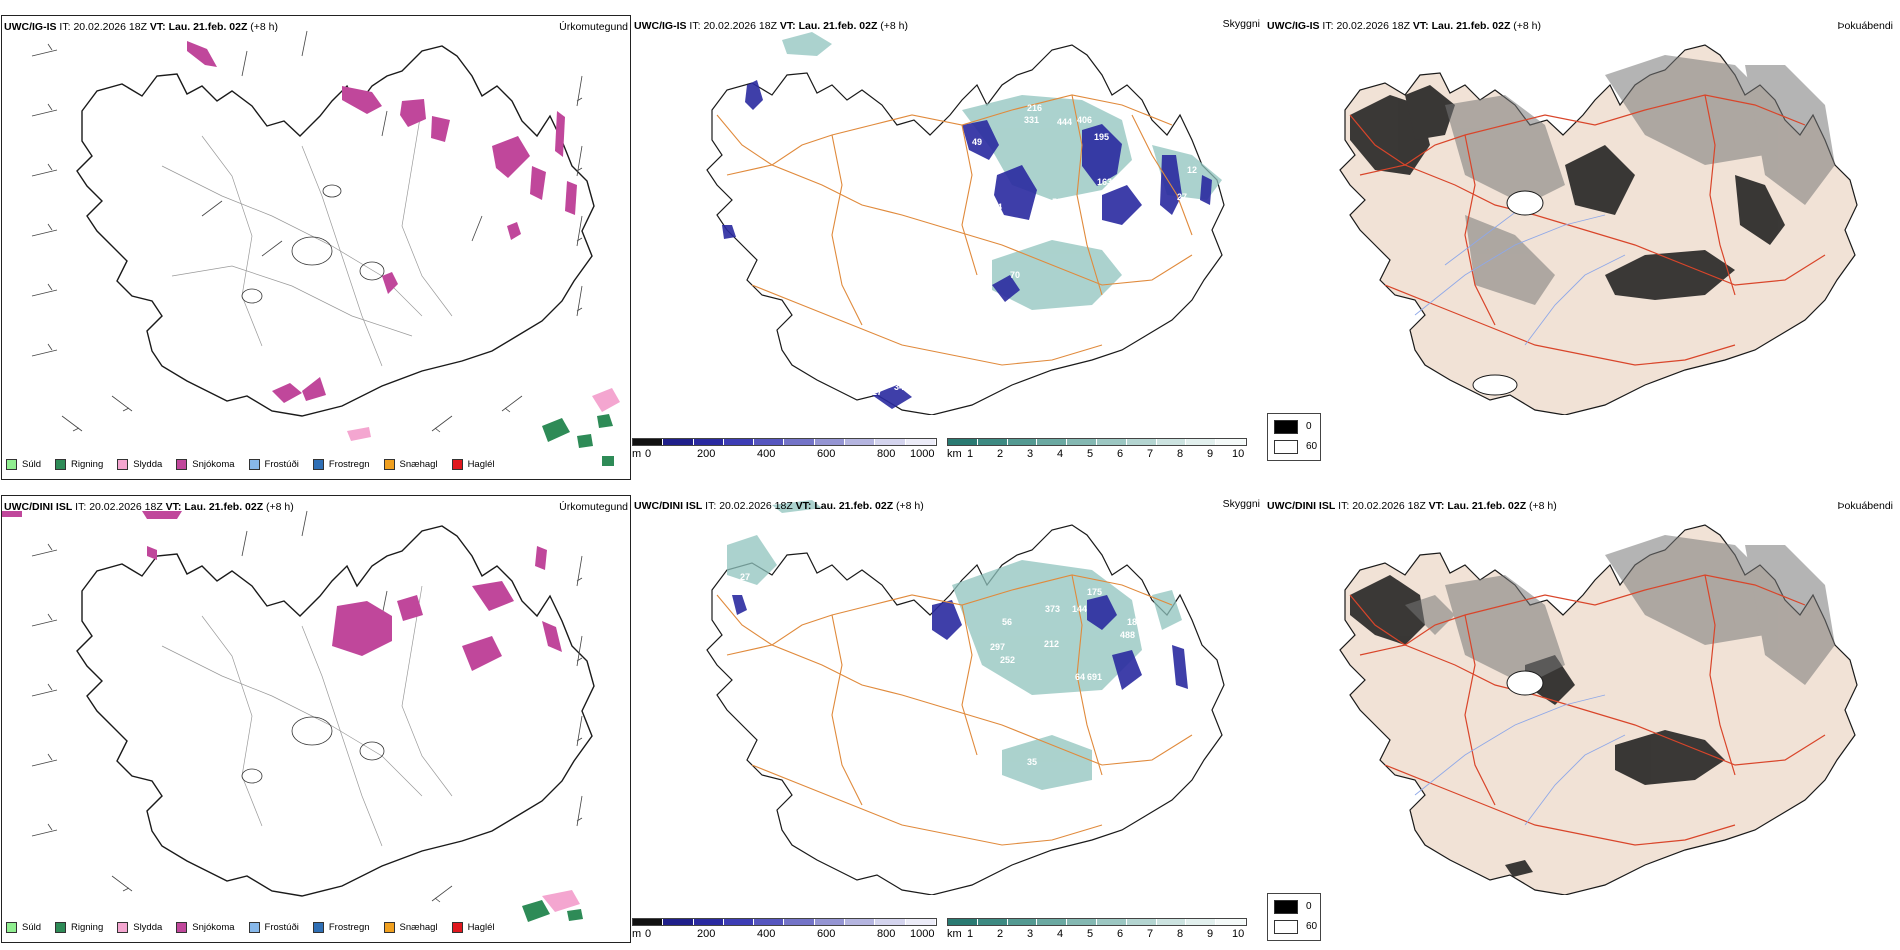  What do you see at coordinates (706, 454) in the screenshot?
I see `colorbar-tick: 200` at bounding box center [706, 454].